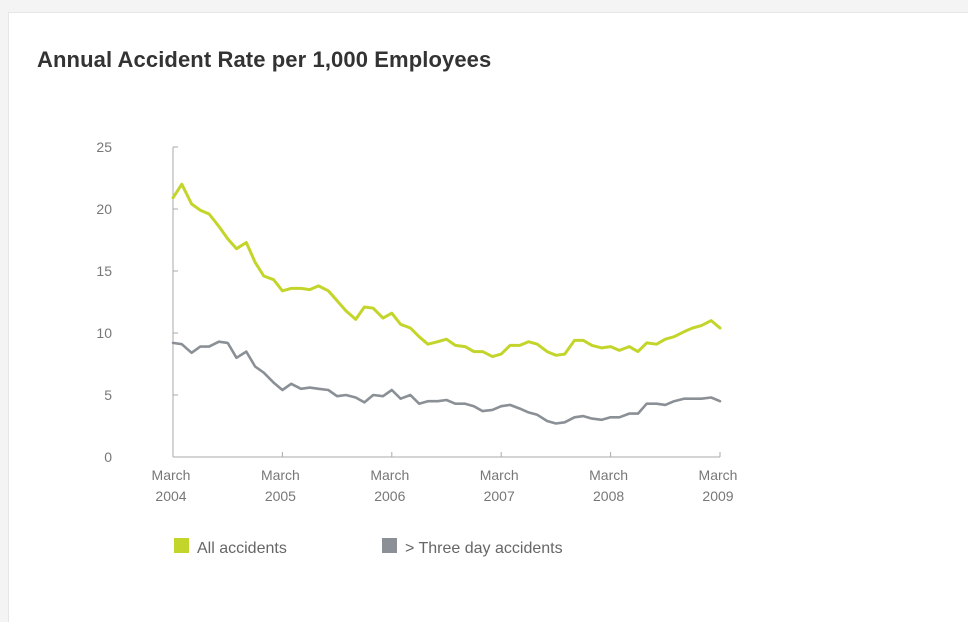 The image size is (968, 622). Describe the element at coordinates (137, 302) in the screenshot. I see `y-axis: 0 5 10 15 20 25` at that location.